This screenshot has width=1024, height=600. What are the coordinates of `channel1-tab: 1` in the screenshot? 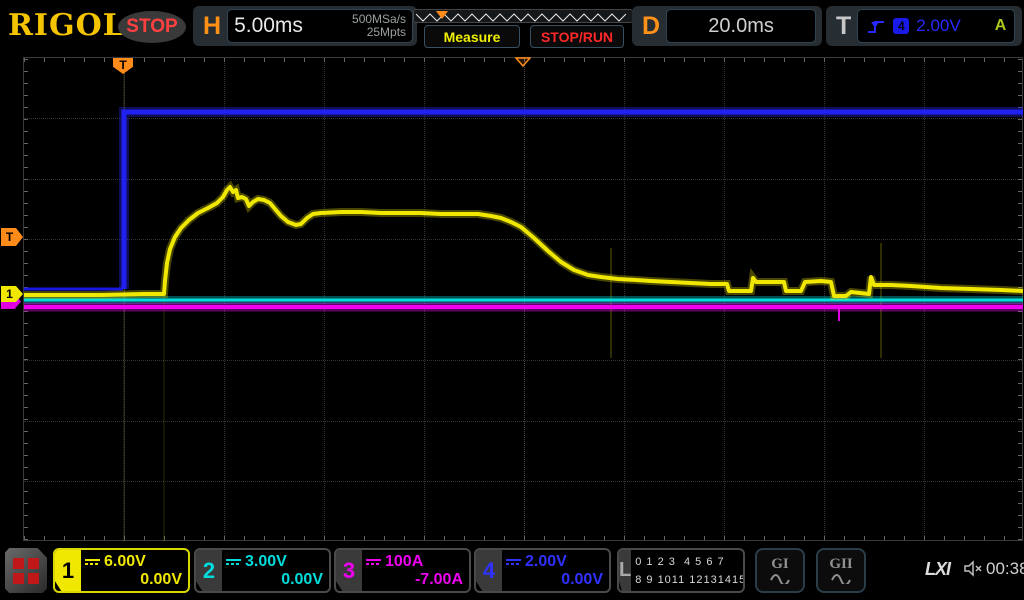 It's located at (68, 570).